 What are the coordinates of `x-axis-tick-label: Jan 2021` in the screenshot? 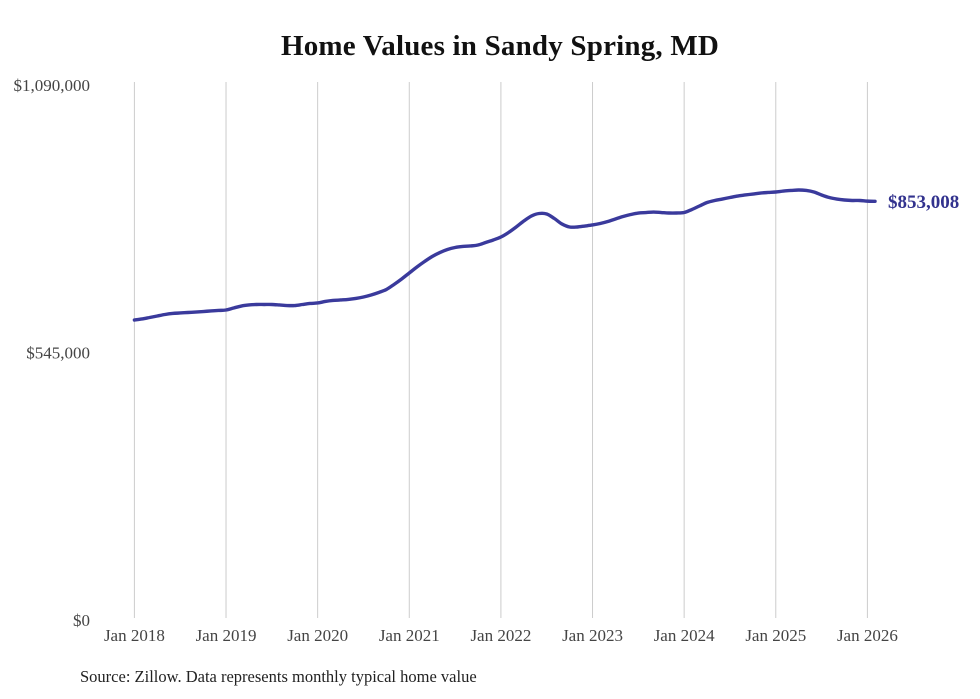 It's located at (409, 635).